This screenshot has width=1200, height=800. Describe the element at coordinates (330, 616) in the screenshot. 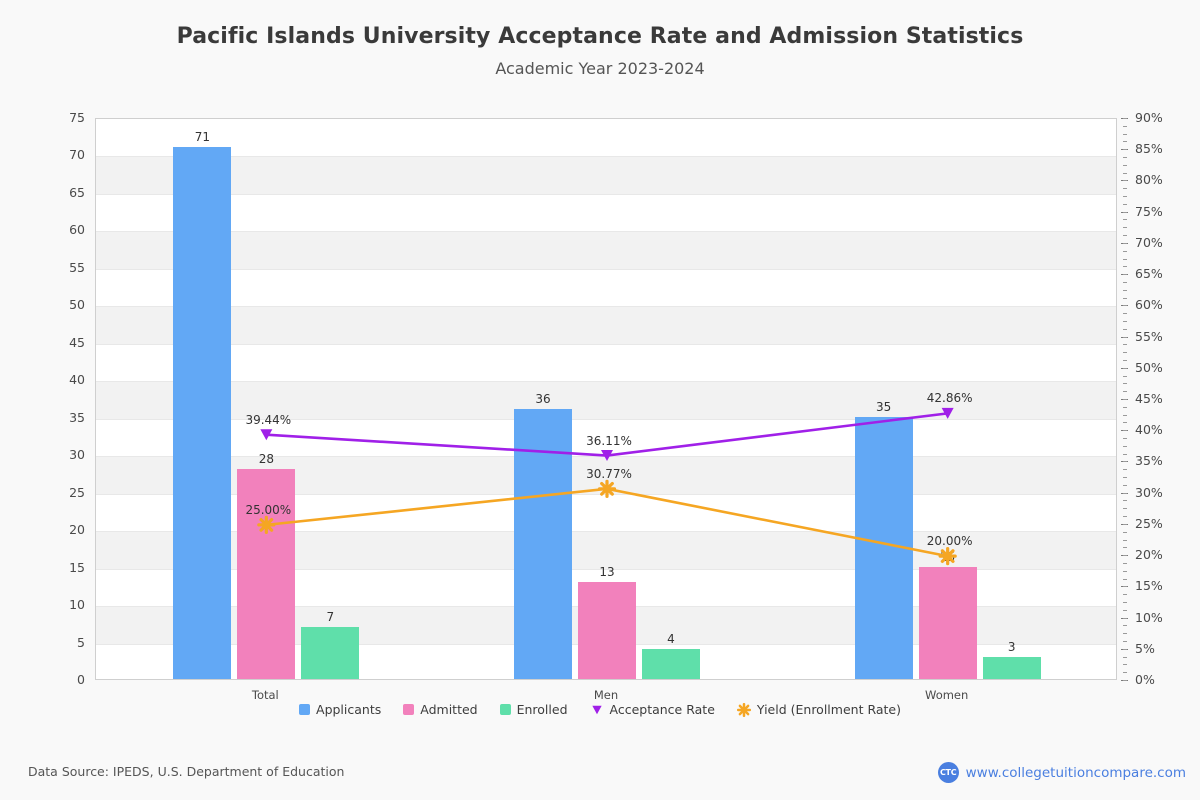

I see `bar-value-label: 7` at that location.